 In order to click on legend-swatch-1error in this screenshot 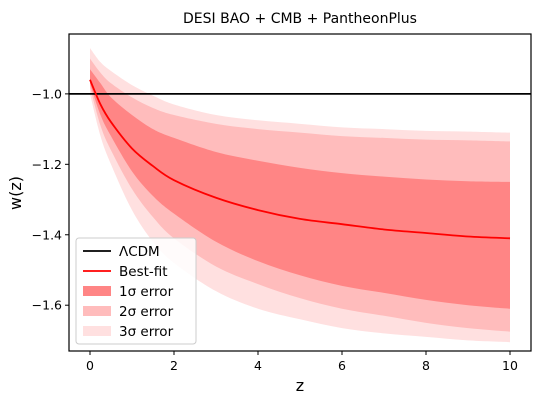, I will do `click(97, 291)`.